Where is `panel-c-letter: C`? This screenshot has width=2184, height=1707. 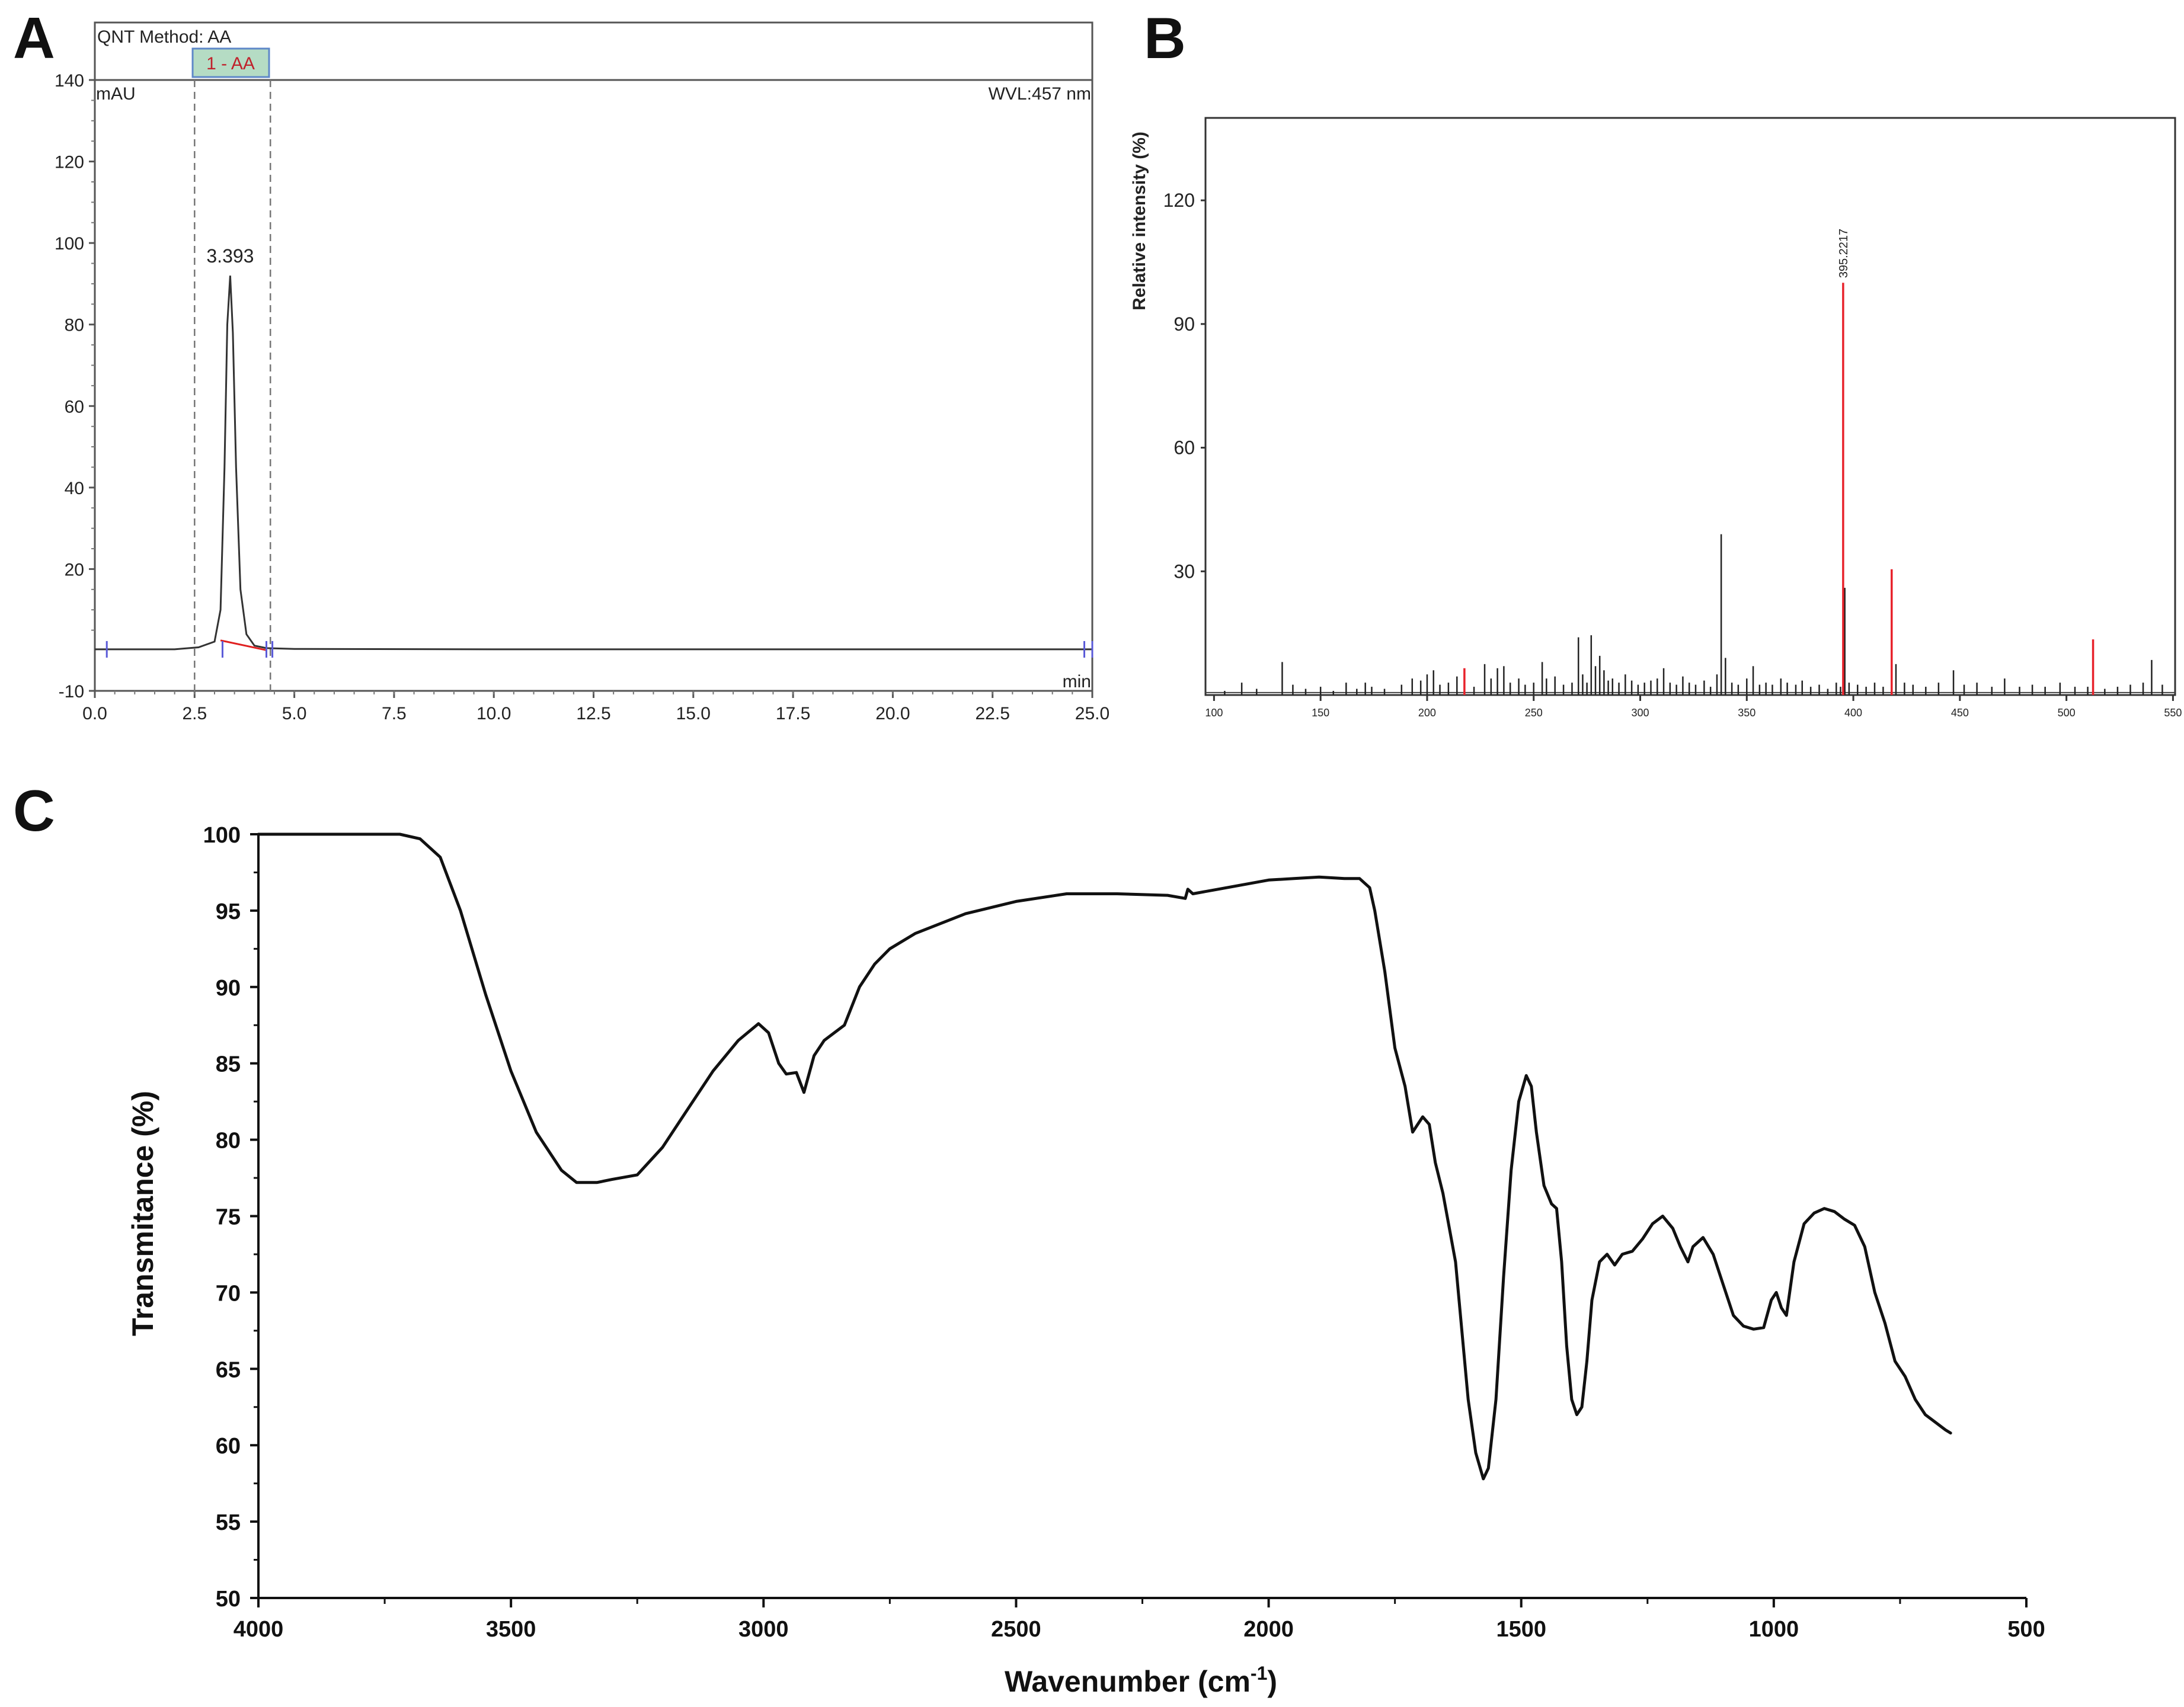 panel-c-letter: C is located at coordinates (34, 810).